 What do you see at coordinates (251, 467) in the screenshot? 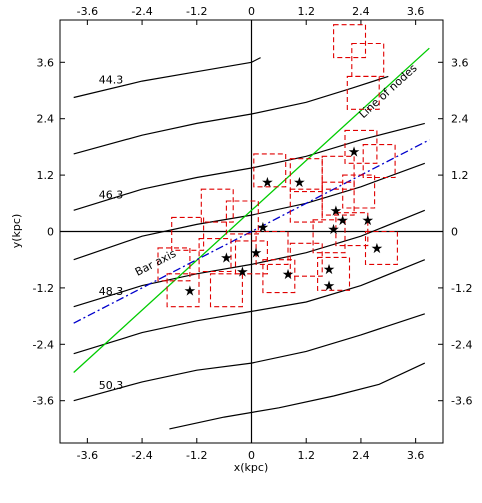
I see `x-axis-label: x(kpc)` at bounding box center [251, 467].